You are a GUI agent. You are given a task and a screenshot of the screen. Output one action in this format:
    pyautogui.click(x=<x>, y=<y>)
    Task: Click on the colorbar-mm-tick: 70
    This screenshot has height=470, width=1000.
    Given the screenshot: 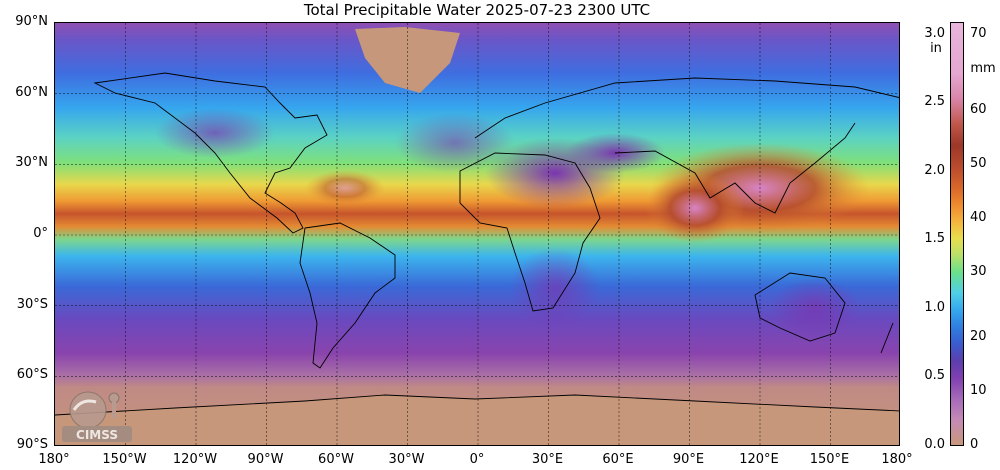 What is the action you would take?
    pyautogui.click(x=978, y=33)
    